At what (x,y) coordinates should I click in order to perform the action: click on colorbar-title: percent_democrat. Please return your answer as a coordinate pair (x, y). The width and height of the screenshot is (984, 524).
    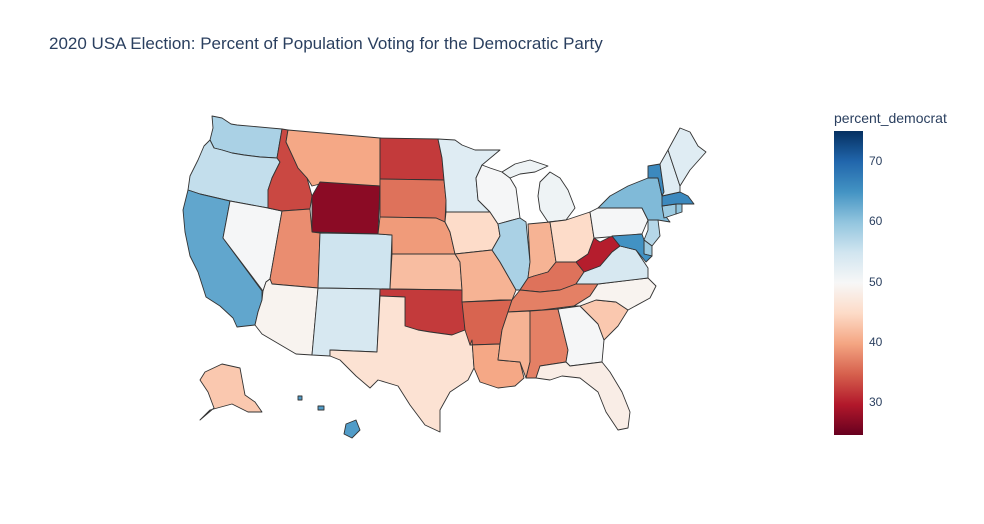
    Looking at the image, I should click on (890, 118).